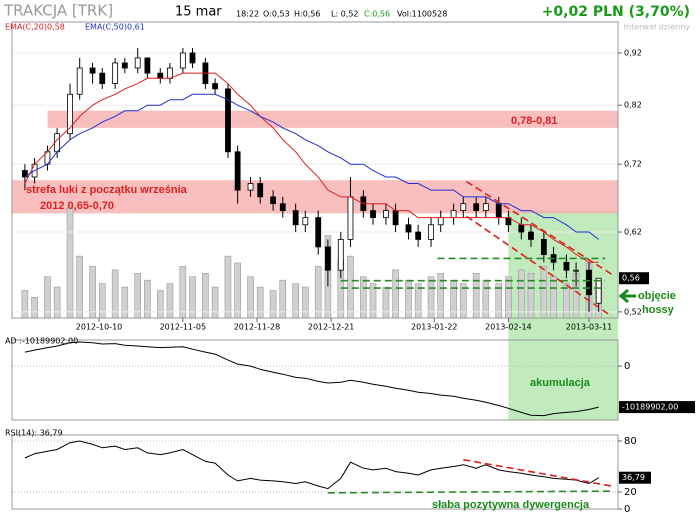 Image resolution: width=700 pixels, height=522 pixels. What do you see at coordinates (508, 327) in the screenshot?
I see `x-tick-label: 2013-02-14` at bounding box center [508, 327].